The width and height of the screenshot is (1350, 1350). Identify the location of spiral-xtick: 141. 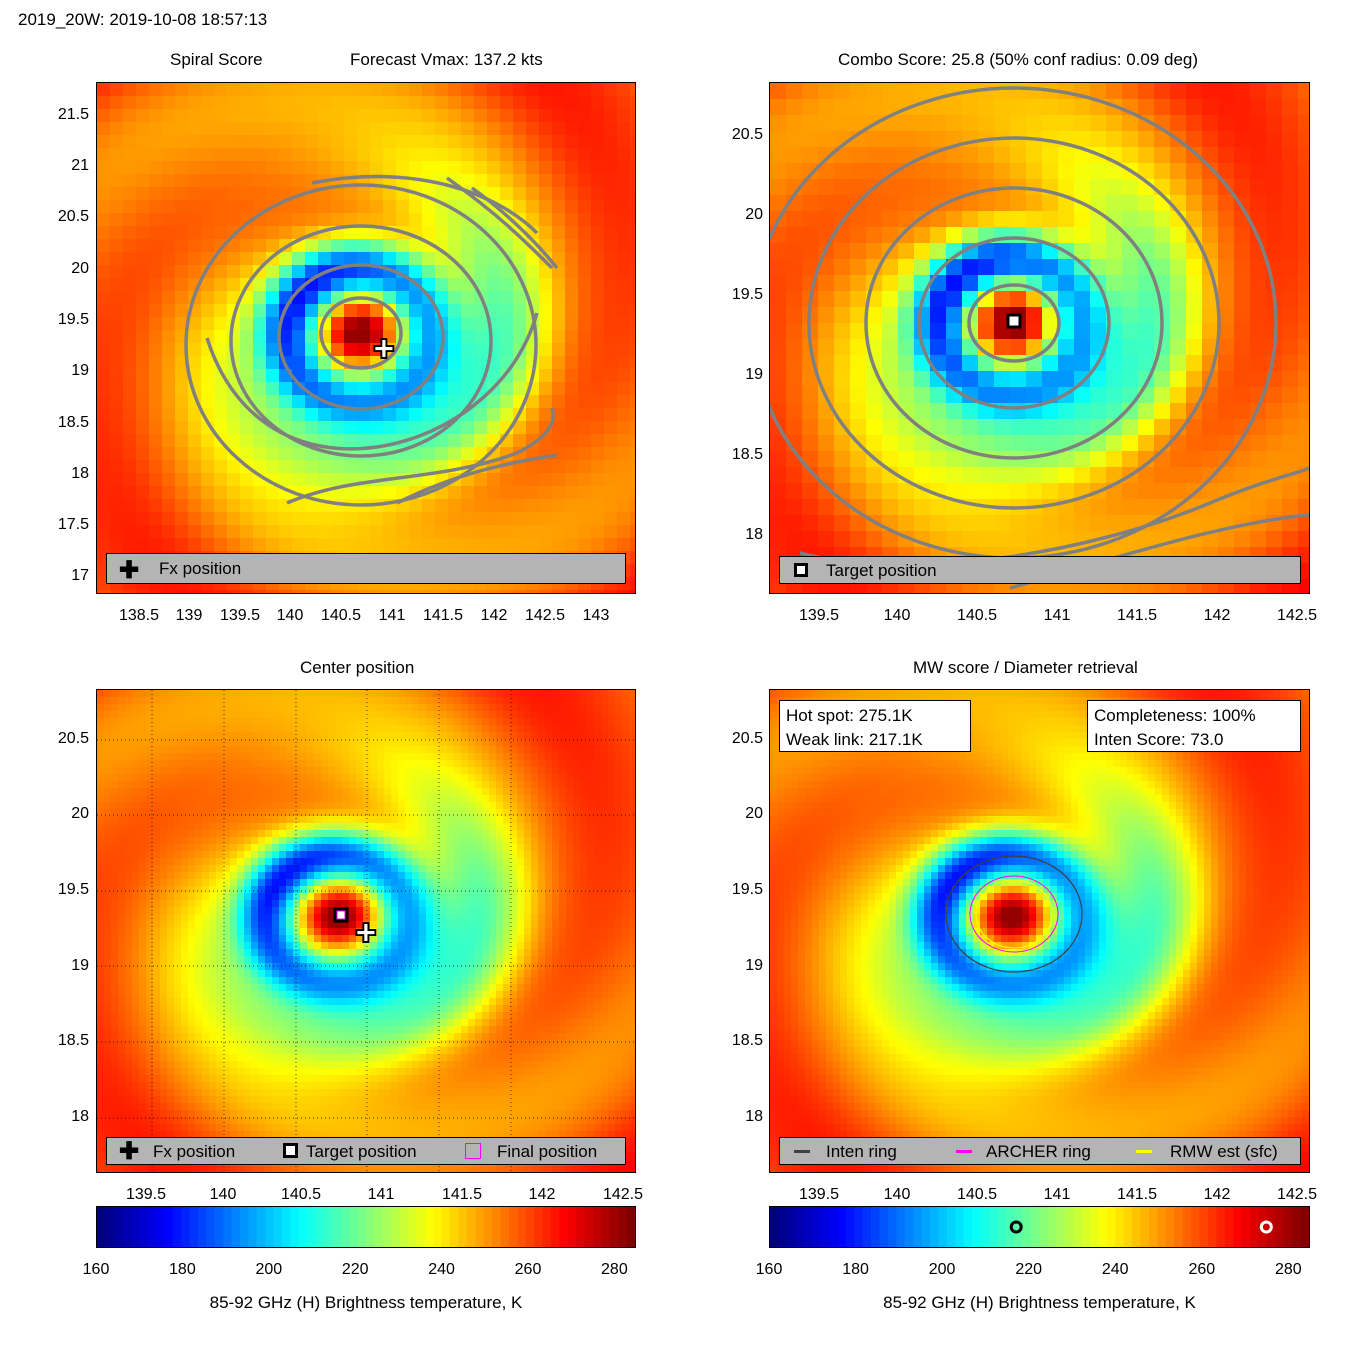
(392, 615).